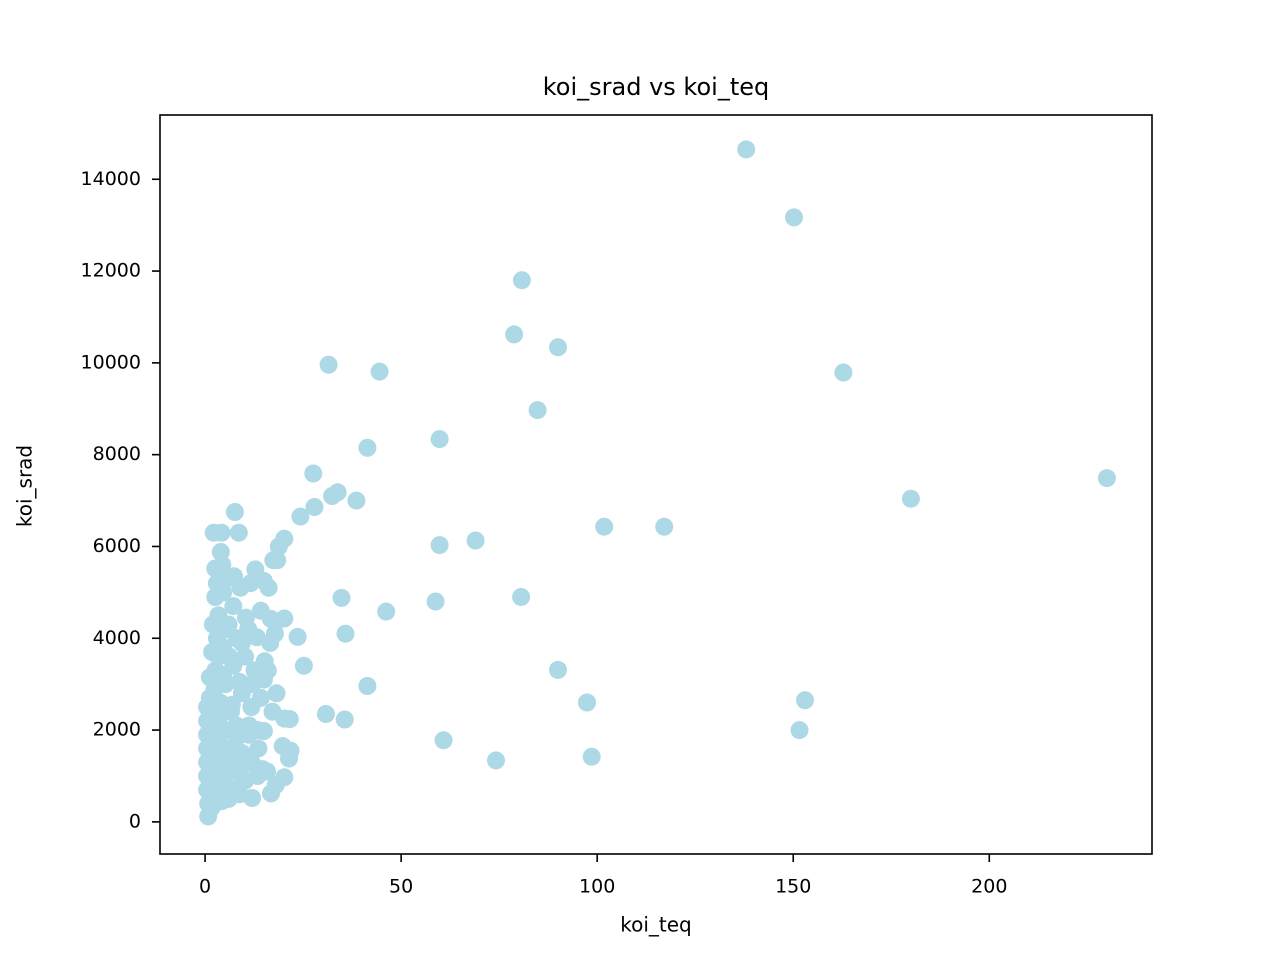  I want to click on x-tick-label: 50, so click(401, 887).